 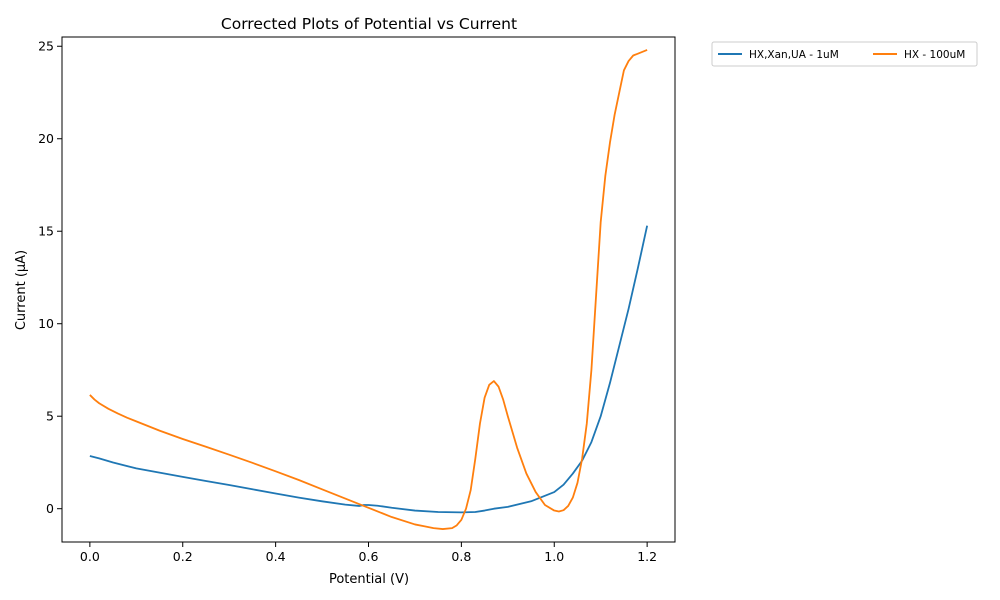 I want to click on x-axis-ticks: 0.0 0.2 0.4 0.6 0.8 1.0 1.2, so click(x=368, y=553).